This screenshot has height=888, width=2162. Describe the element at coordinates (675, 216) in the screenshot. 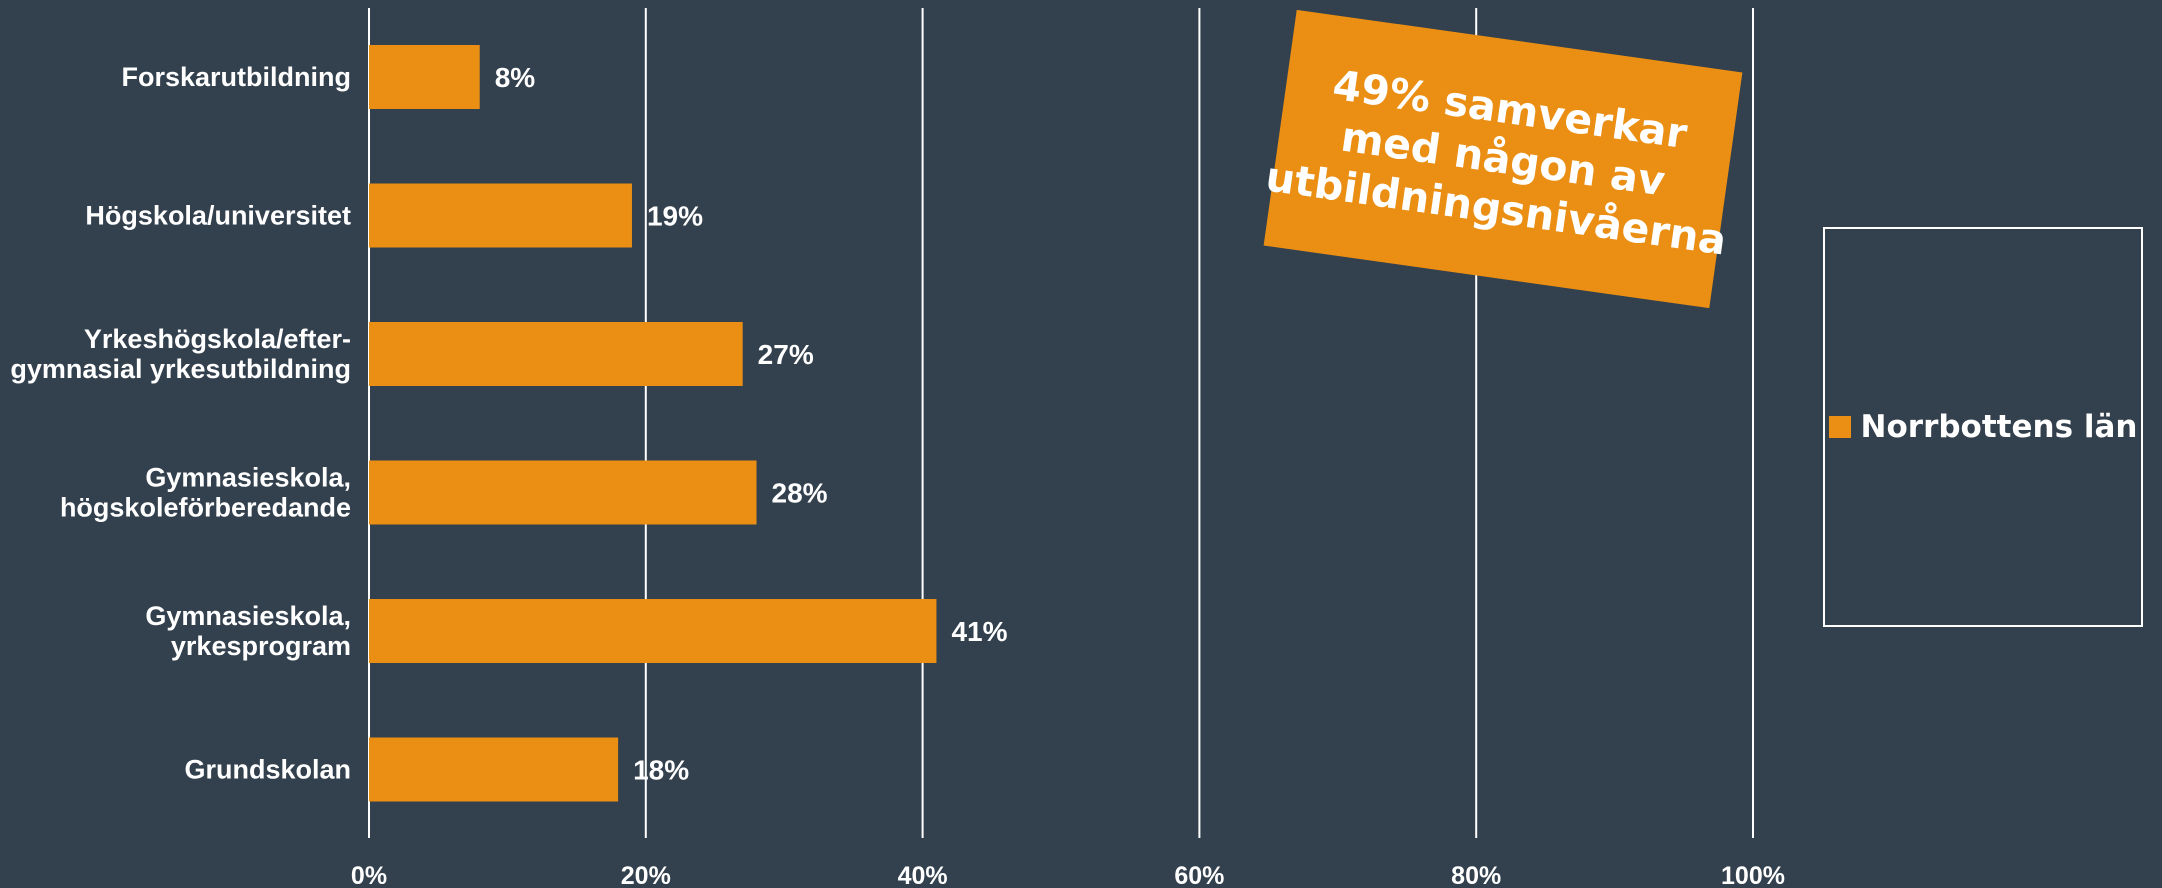

I see `value-label: 19%` at that location.